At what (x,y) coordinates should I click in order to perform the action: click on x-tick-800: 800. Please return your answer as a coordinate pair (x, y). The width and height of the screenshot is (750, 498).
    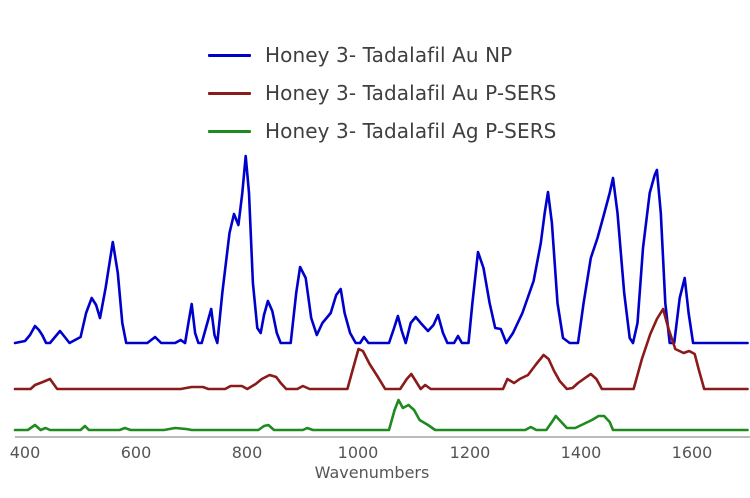
    Looking at the image, I should click on (247, 452).